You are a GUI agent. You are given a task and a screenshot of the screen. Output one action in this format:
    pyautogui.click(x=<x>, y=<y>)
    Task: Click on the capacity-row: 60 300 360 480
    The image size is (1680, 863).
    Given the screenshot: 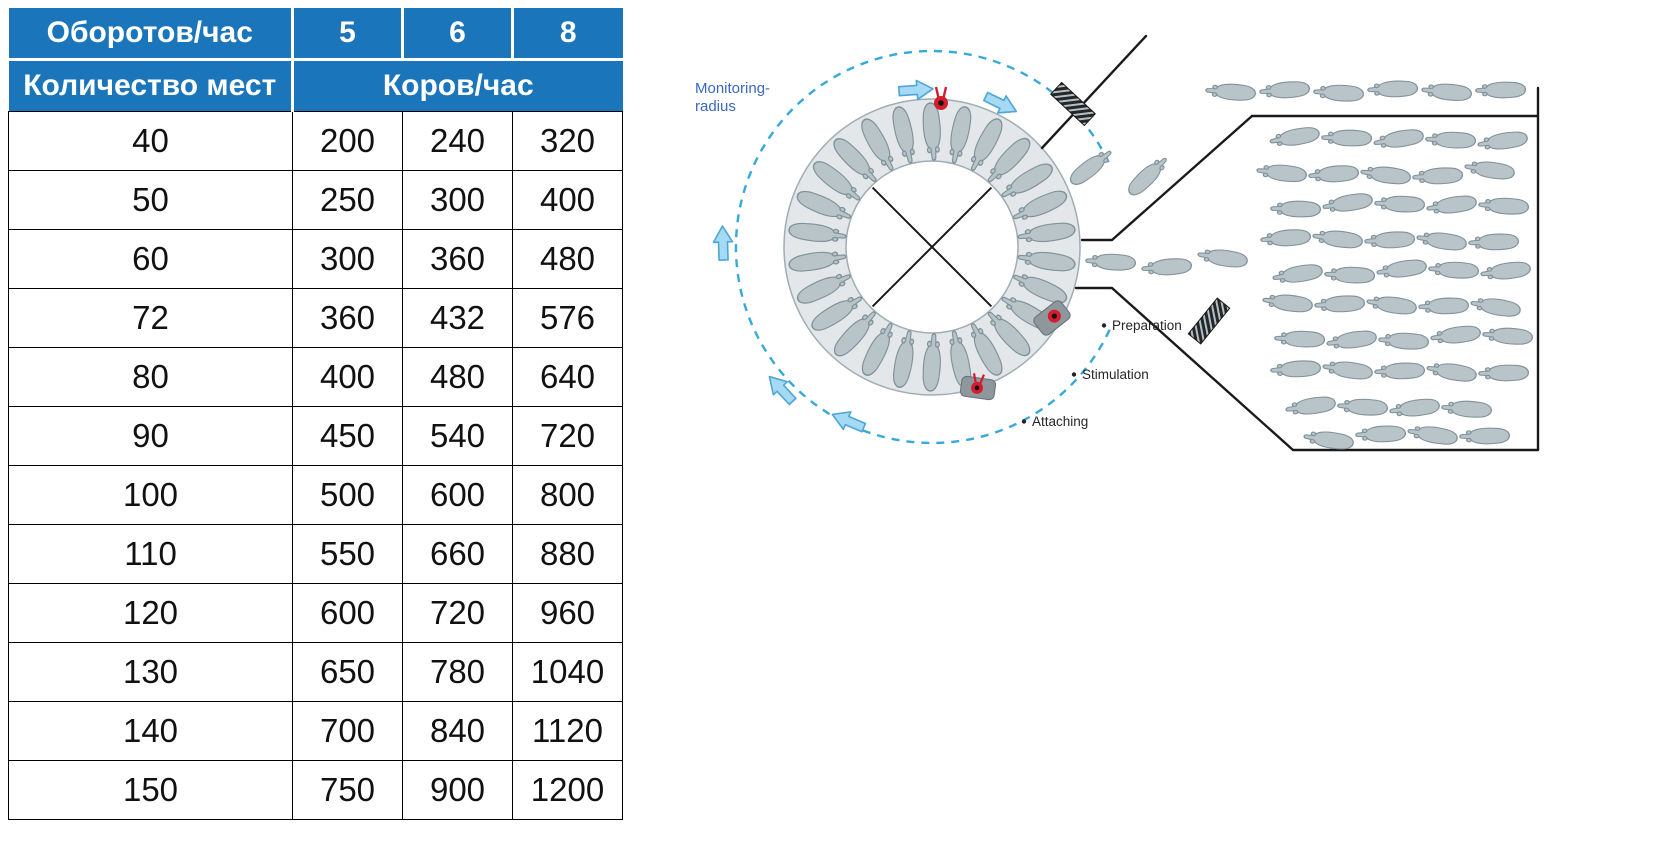 What is the action you would take?
    pyautogui.click(x=315, y=259)
    